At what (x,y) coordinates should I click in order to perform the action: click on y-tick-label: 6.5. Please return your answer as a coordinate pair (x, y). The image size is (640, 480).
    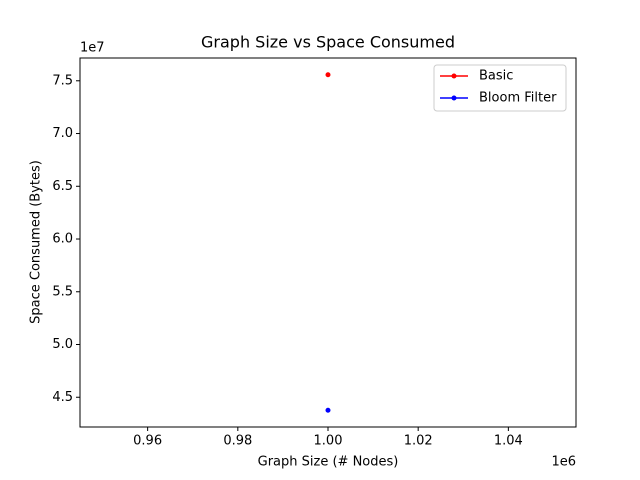
    Looking at the image, I should click on (62, 186).